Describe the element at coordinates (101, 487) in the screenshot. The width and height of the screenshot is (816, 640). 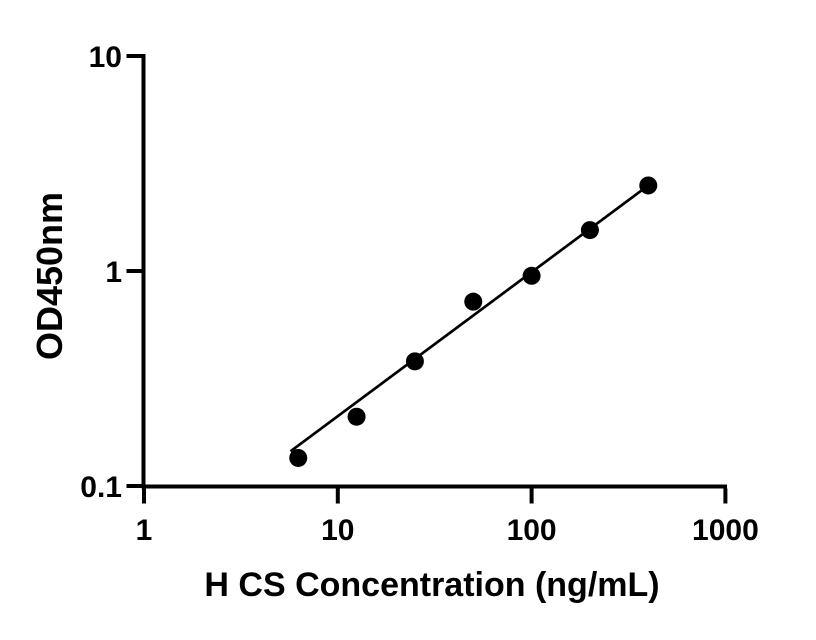
I see `y-tick-label: 0.1` at that location.